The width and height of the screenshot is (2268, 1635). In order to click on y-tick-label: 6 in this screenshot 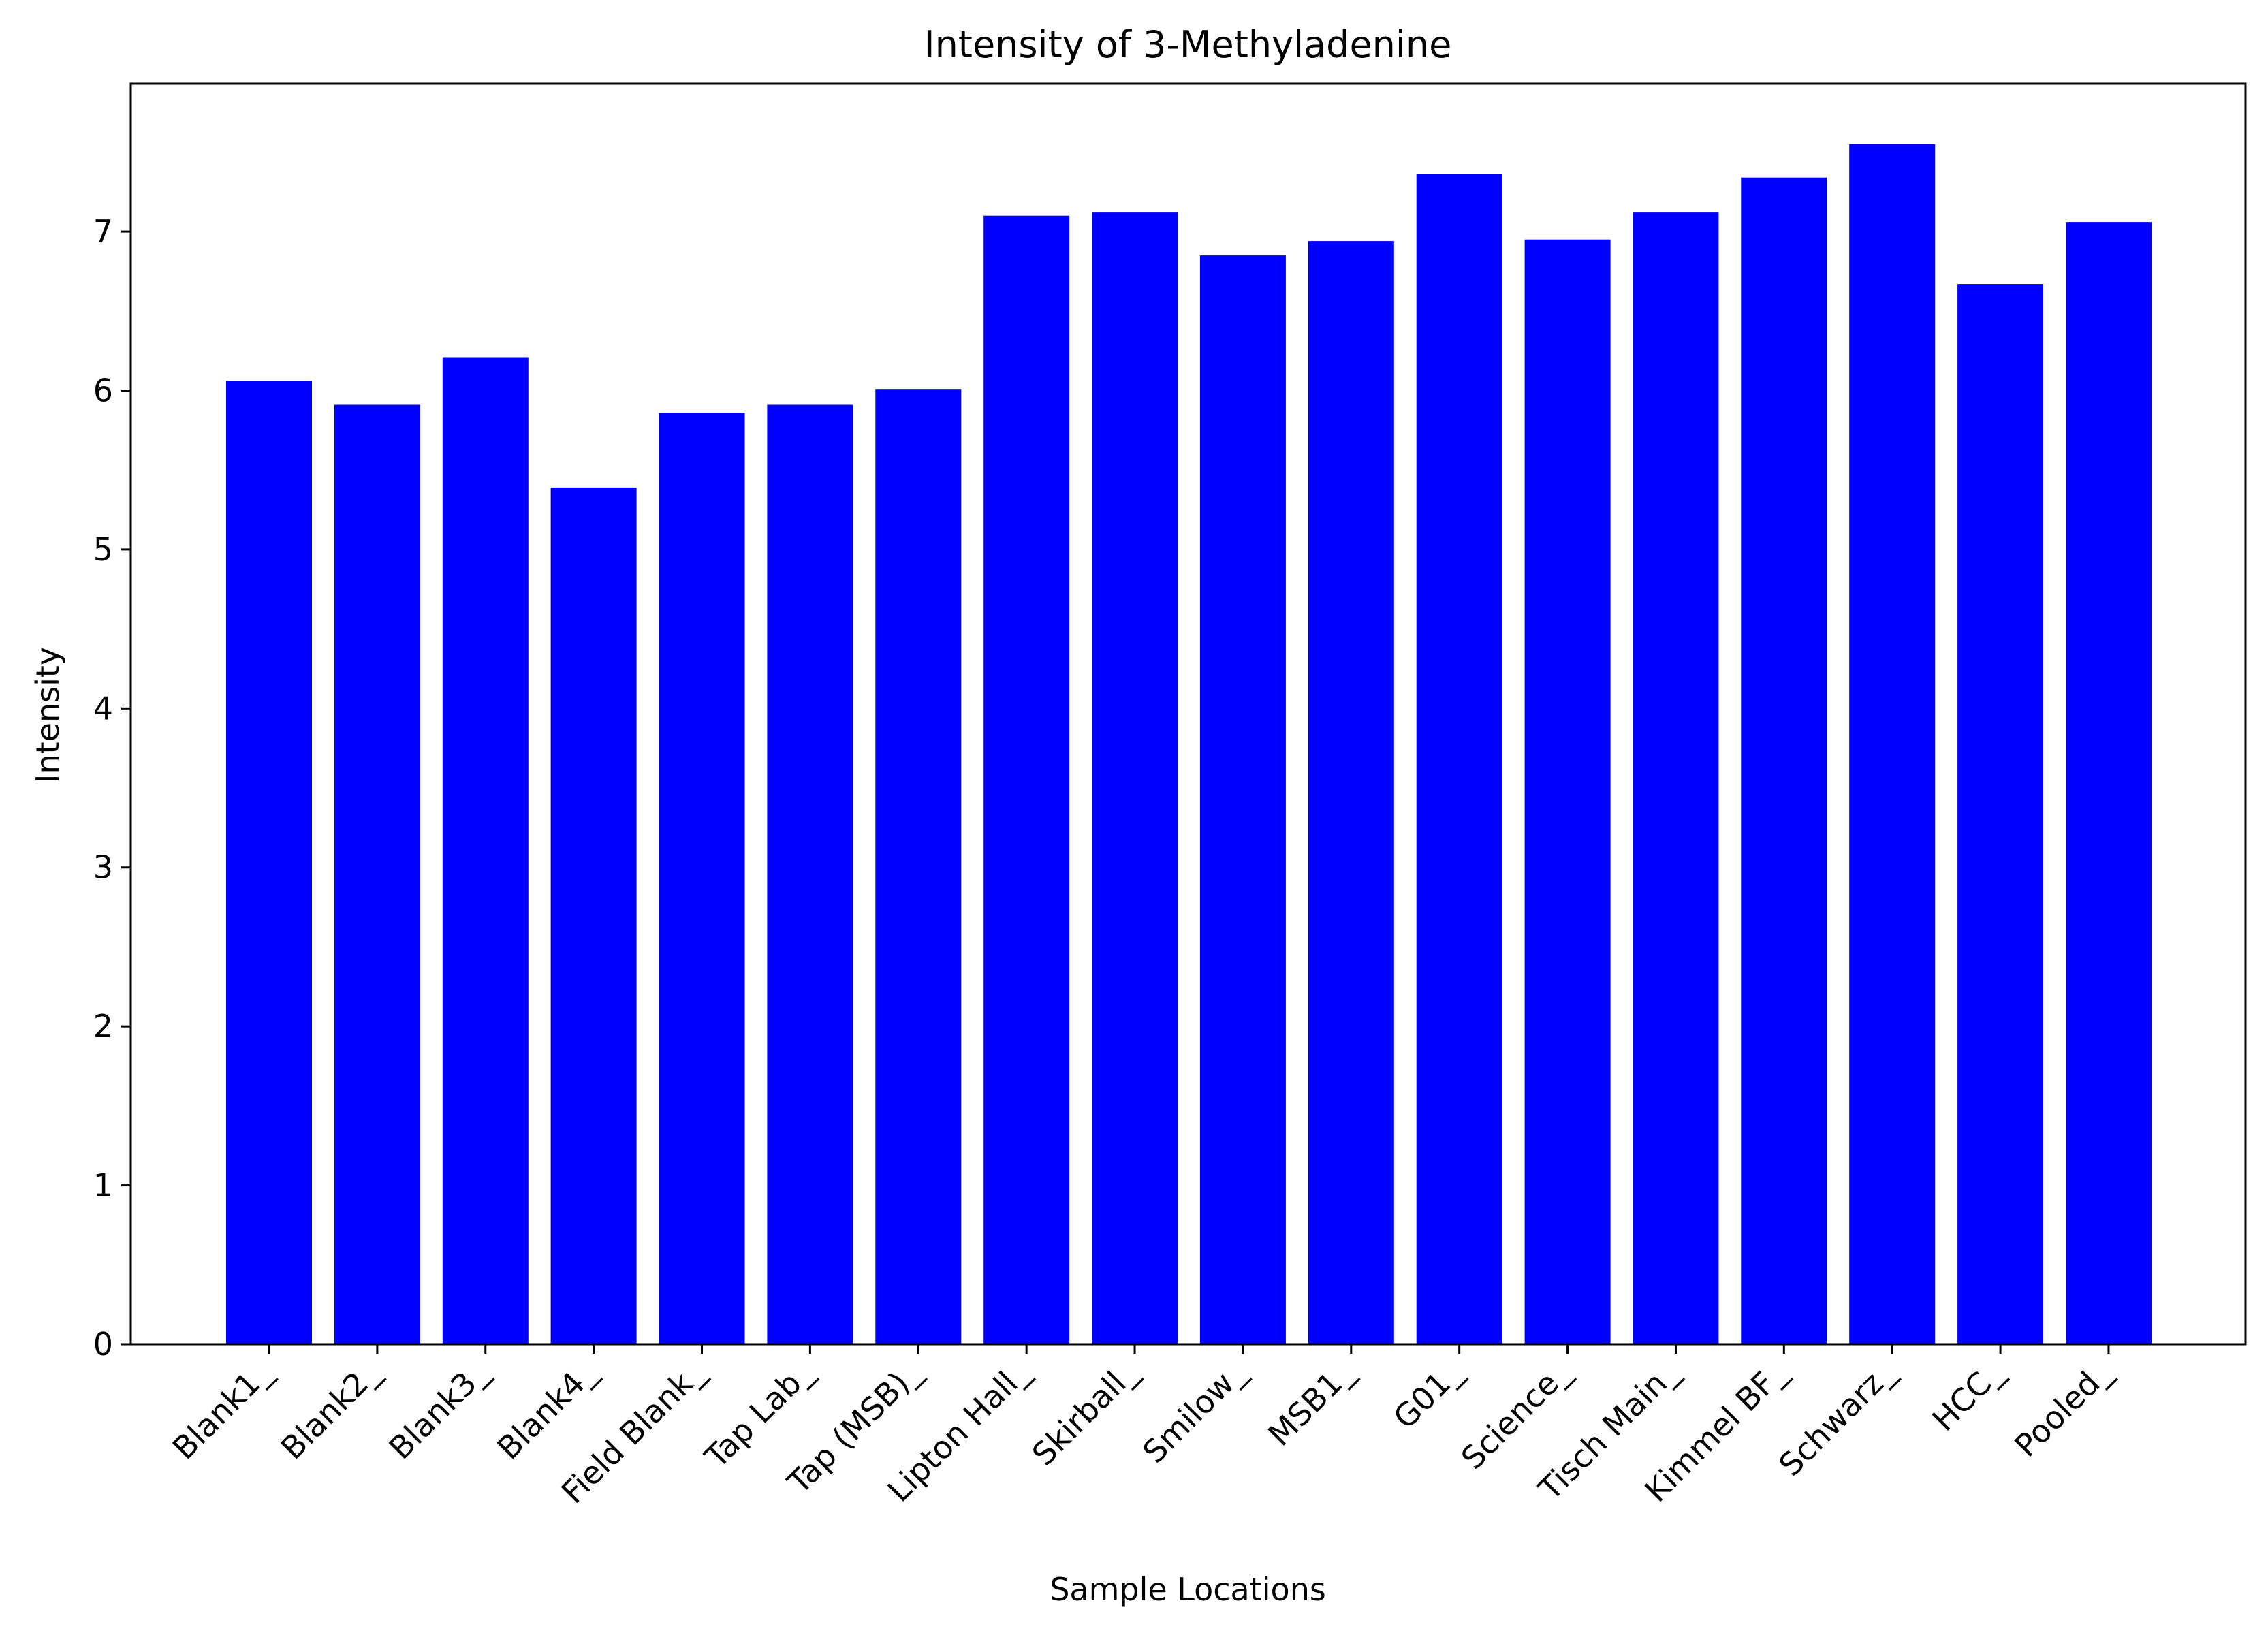, I will do `click(103, 391)`.